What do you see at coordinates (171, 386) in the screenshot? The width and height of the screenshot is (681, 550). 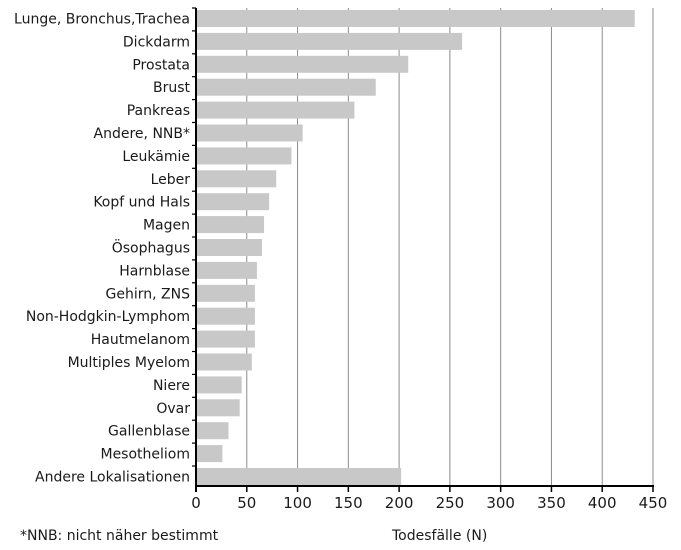 I see `category-label: Niere` at bounding box center [171, 386].